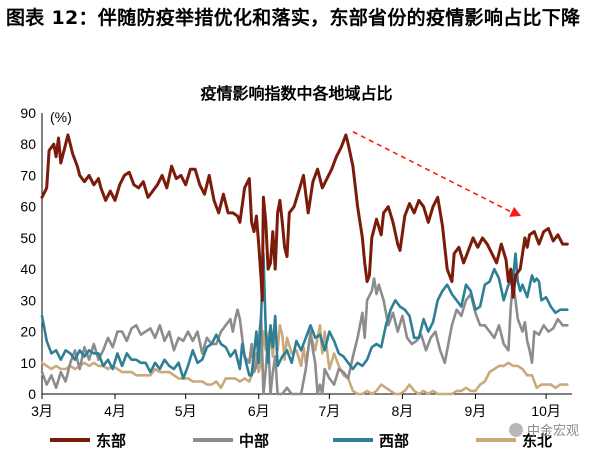  What do you see at coordinates (476, 411) in the screenshot?
I see `x-tick-label: 9月` at bounding box center [476, 411].